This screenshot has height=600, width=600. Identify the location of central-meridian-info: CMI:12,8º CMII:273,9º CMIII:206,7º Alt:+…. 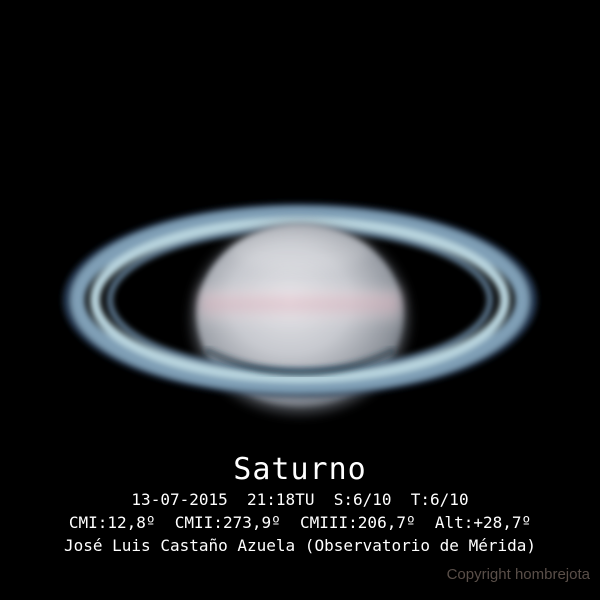
(300, 522).